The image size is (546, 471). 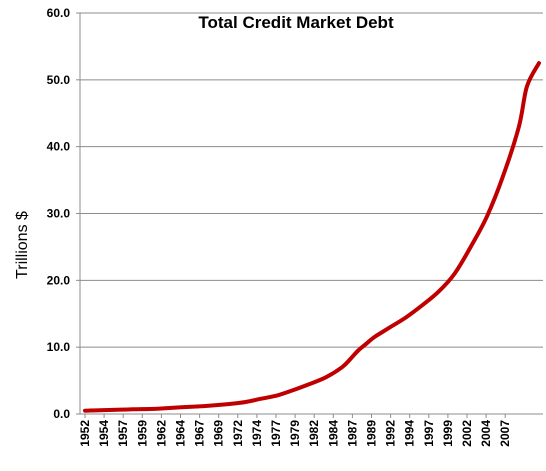 What do you see at coordinates (410, 433) in the screenshot?
I see `x-tick-label: 1994` at bounding box center [410, 433].